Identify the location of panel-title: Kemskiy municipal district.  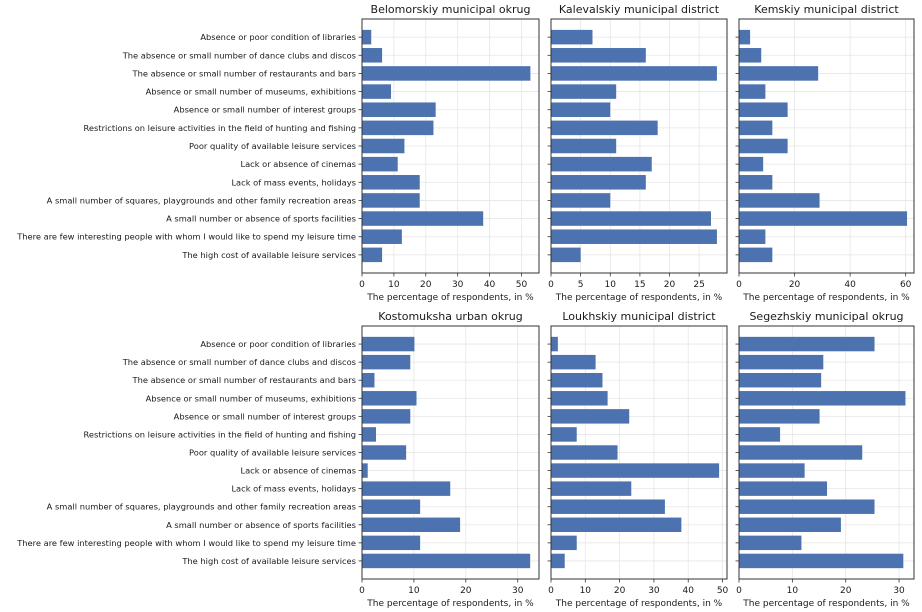
(826, 9).